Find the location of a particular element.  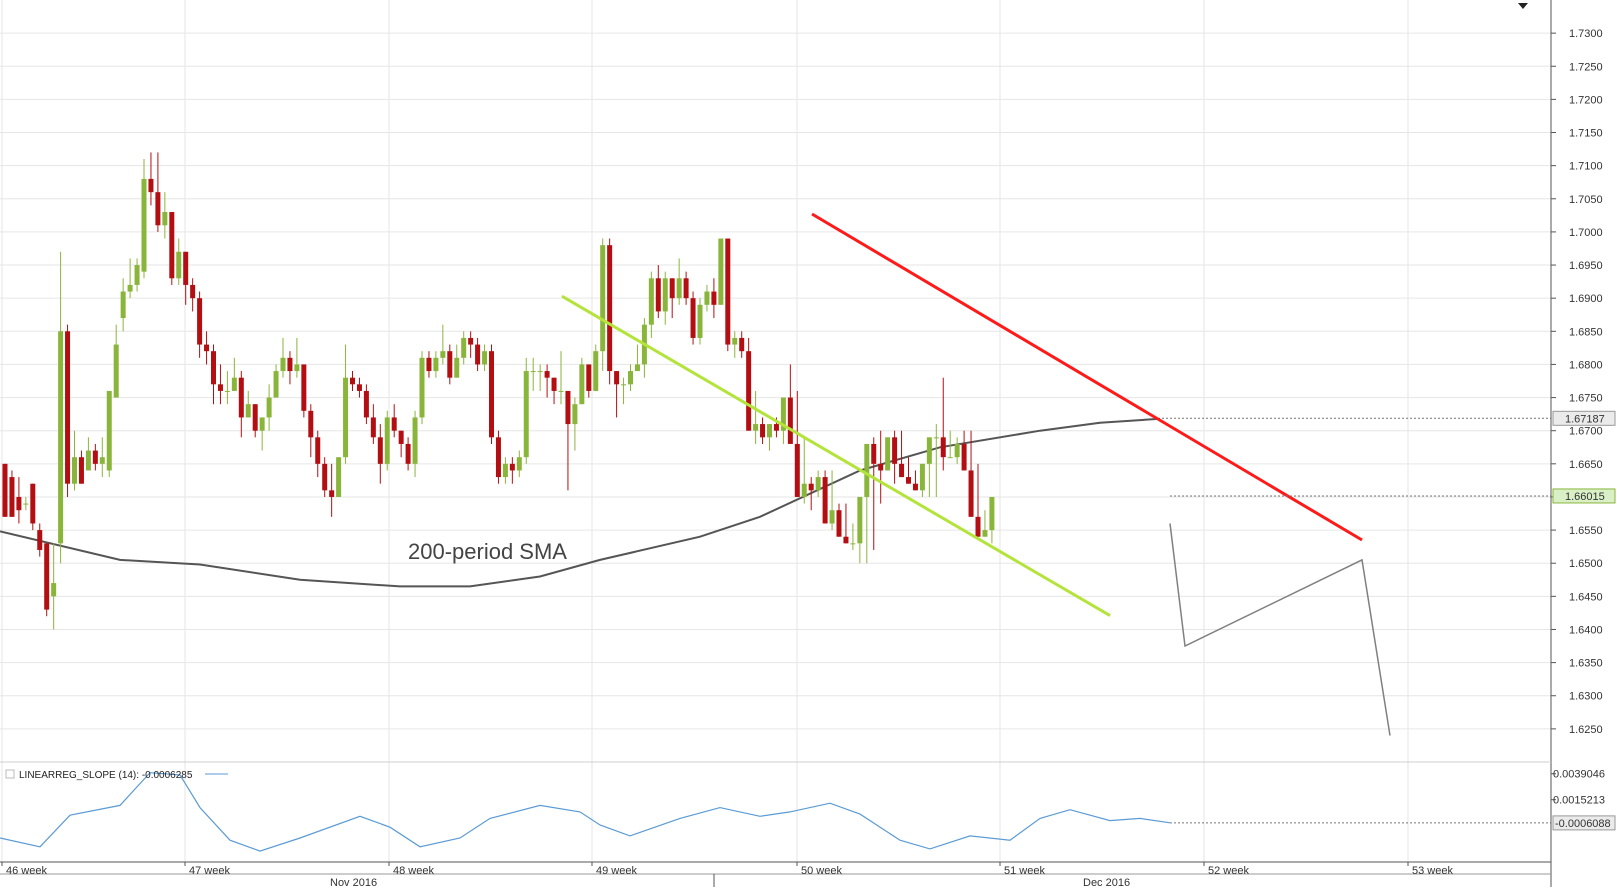

price-label-box is located at coordinates (1584, 496).